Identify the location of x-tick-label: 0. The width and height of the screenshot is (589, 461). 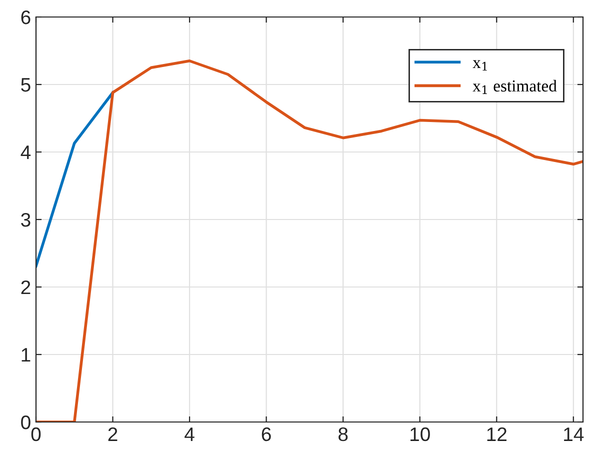
(36, 434).